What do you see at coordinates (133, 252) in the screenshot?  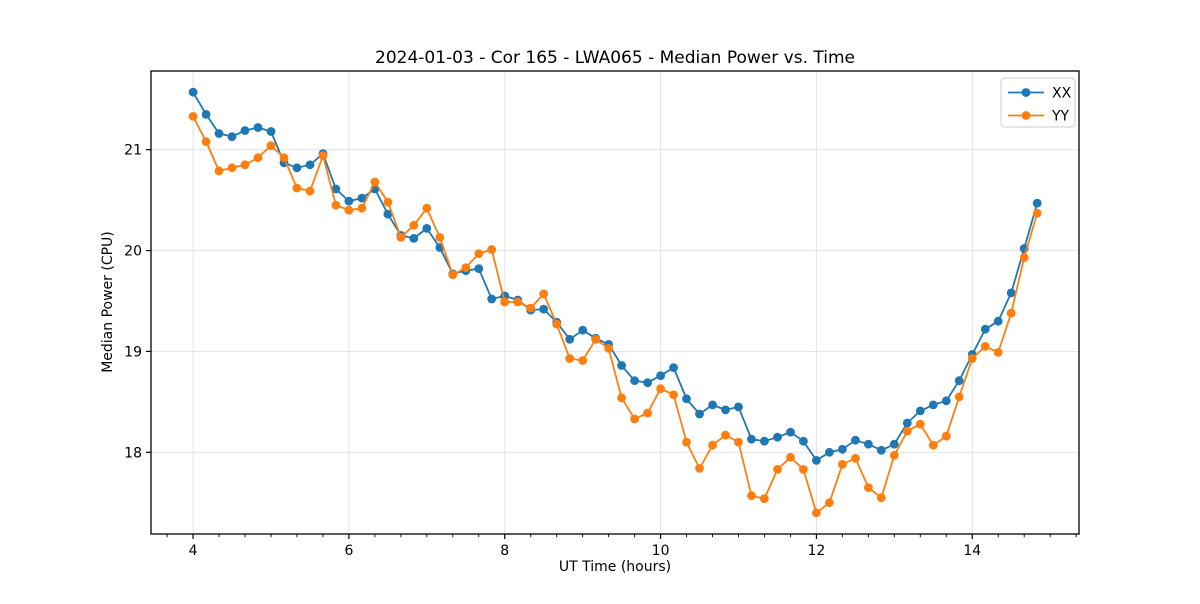 I see `y-tick-label: 20` at bounding box center [133, 252].